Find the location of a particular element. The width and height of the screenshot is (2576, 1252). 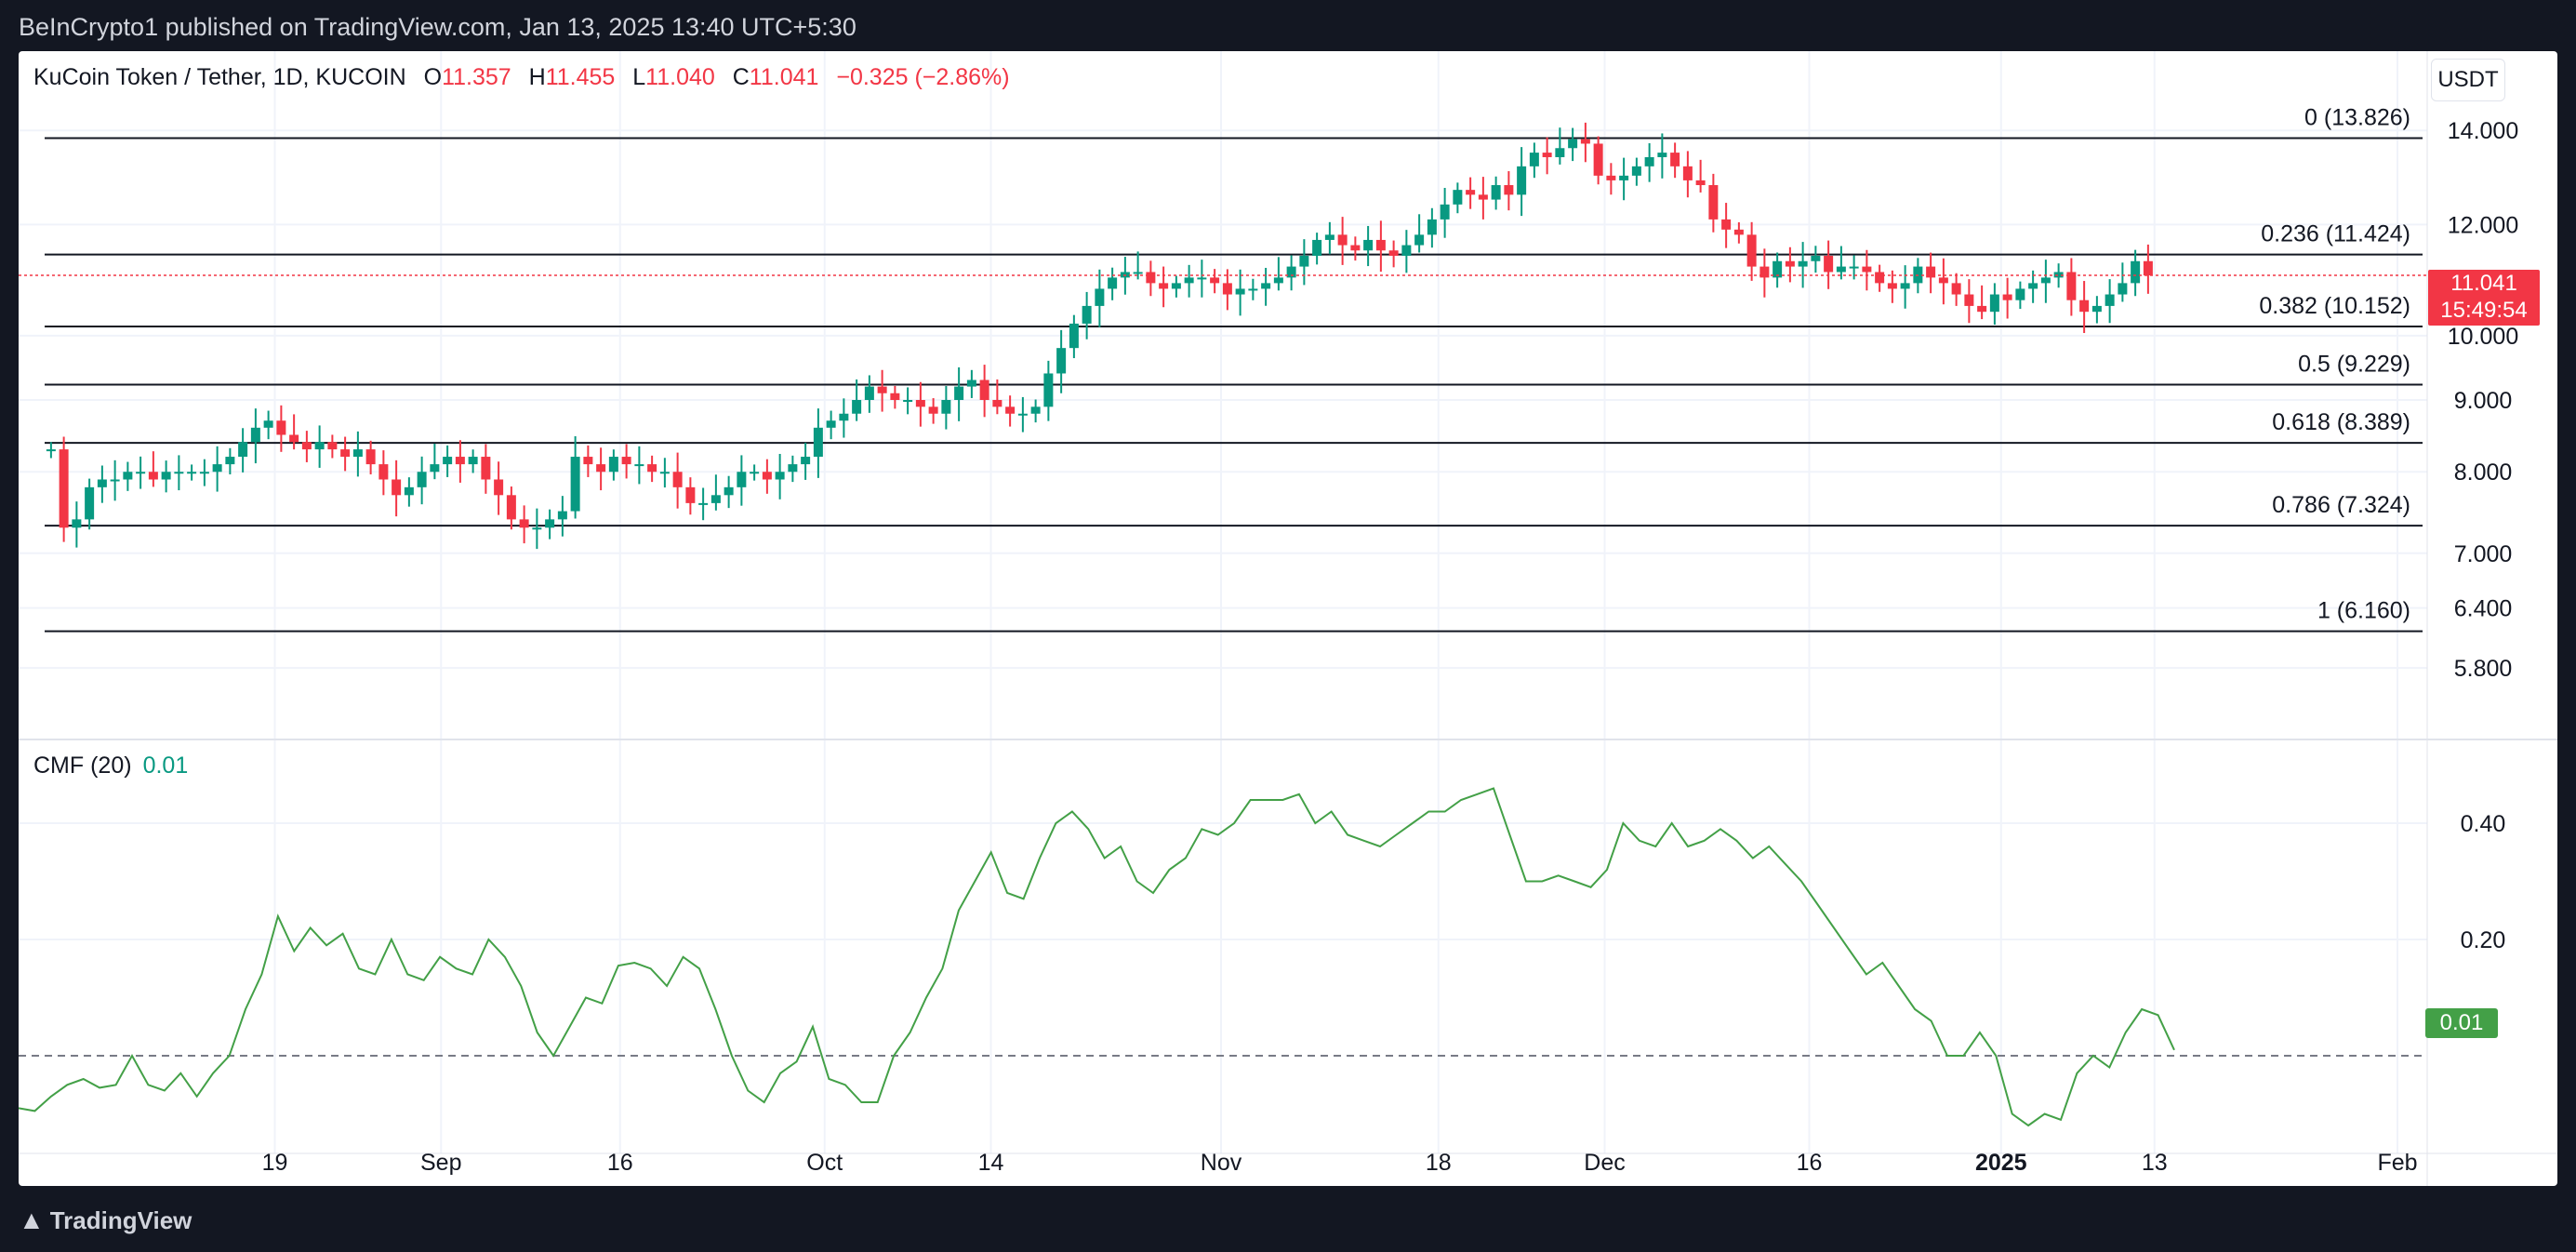

symbol-name: KuCoin Token / Tether, 1D, KUCOIN is located at coordinates (219, 77).